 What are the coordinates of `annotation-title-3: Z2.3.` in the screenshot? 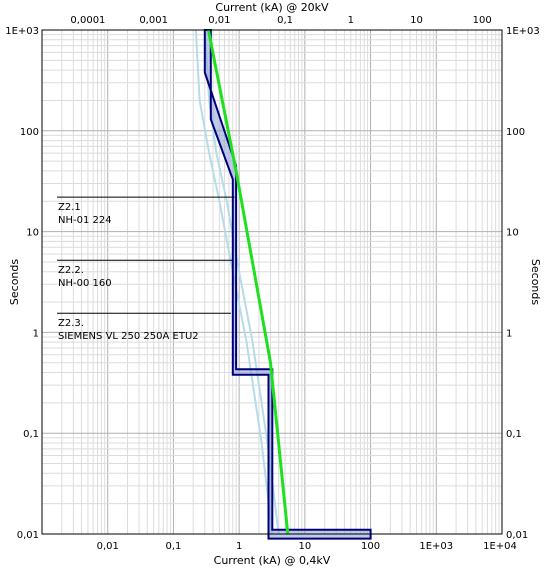 It's located at (71, 323).